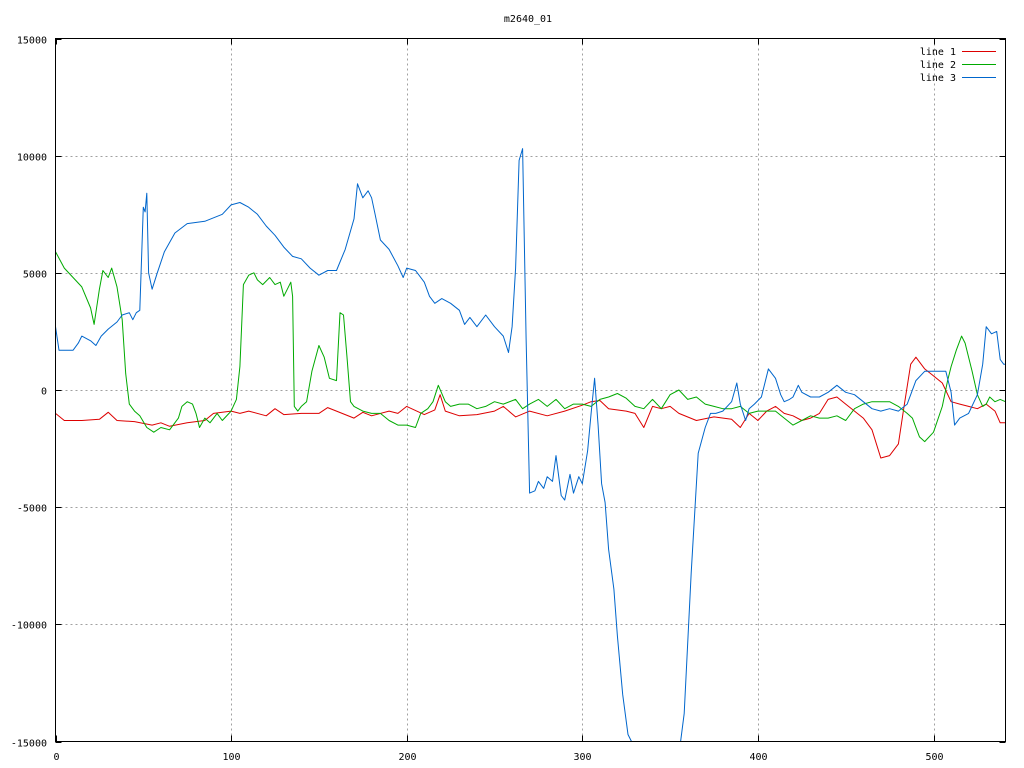  What do you see at coordinates (32, 158) in the screenshot?
I see `y-tick-label: 10000` at bounding box center [32, 158].